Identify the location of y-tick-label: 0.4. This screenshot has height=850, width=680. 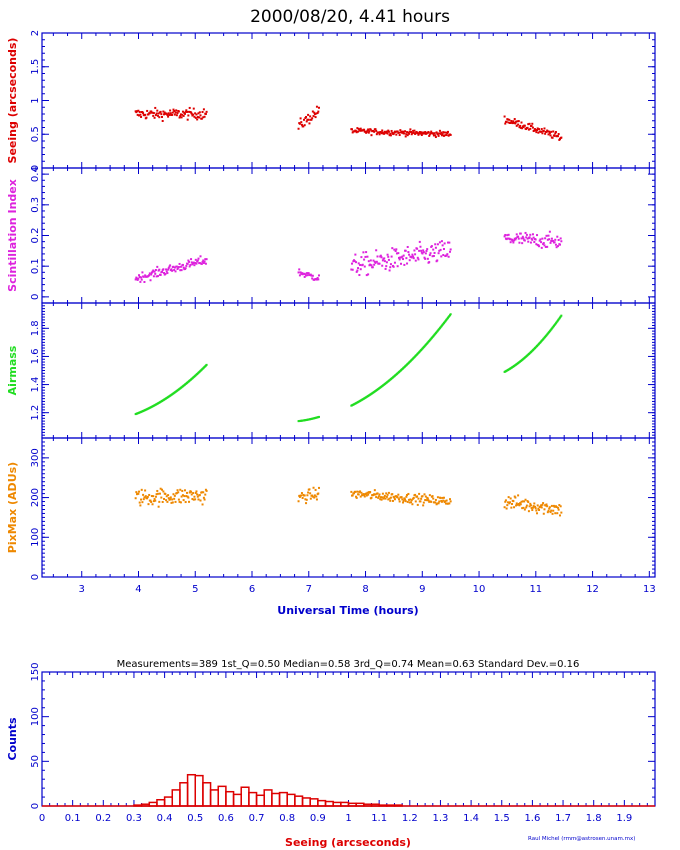
(35, 174).